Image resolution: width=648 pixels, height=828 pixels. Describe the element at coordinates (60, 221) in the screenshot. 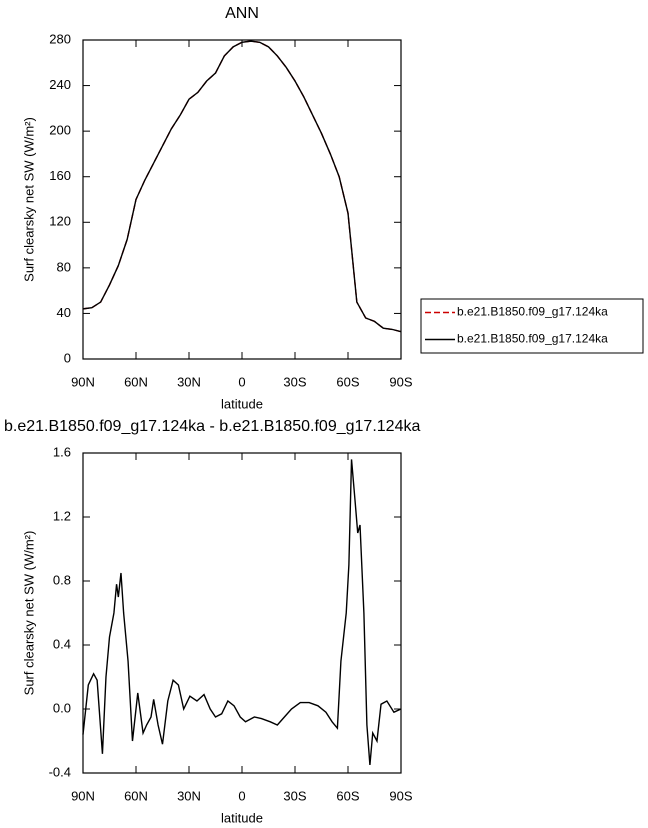

I see `y-tick-label: 120` at that location.